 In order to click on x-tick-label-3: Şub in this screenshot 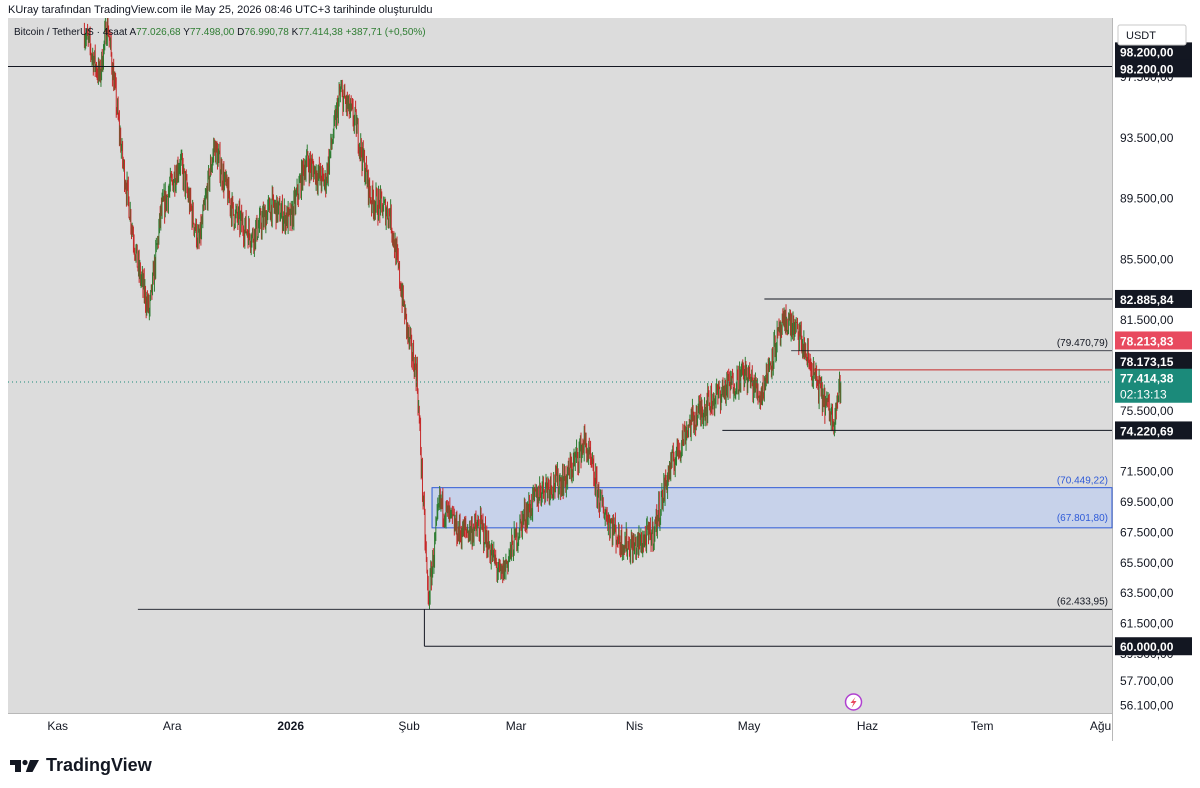, I will do `click(409, 726)`.